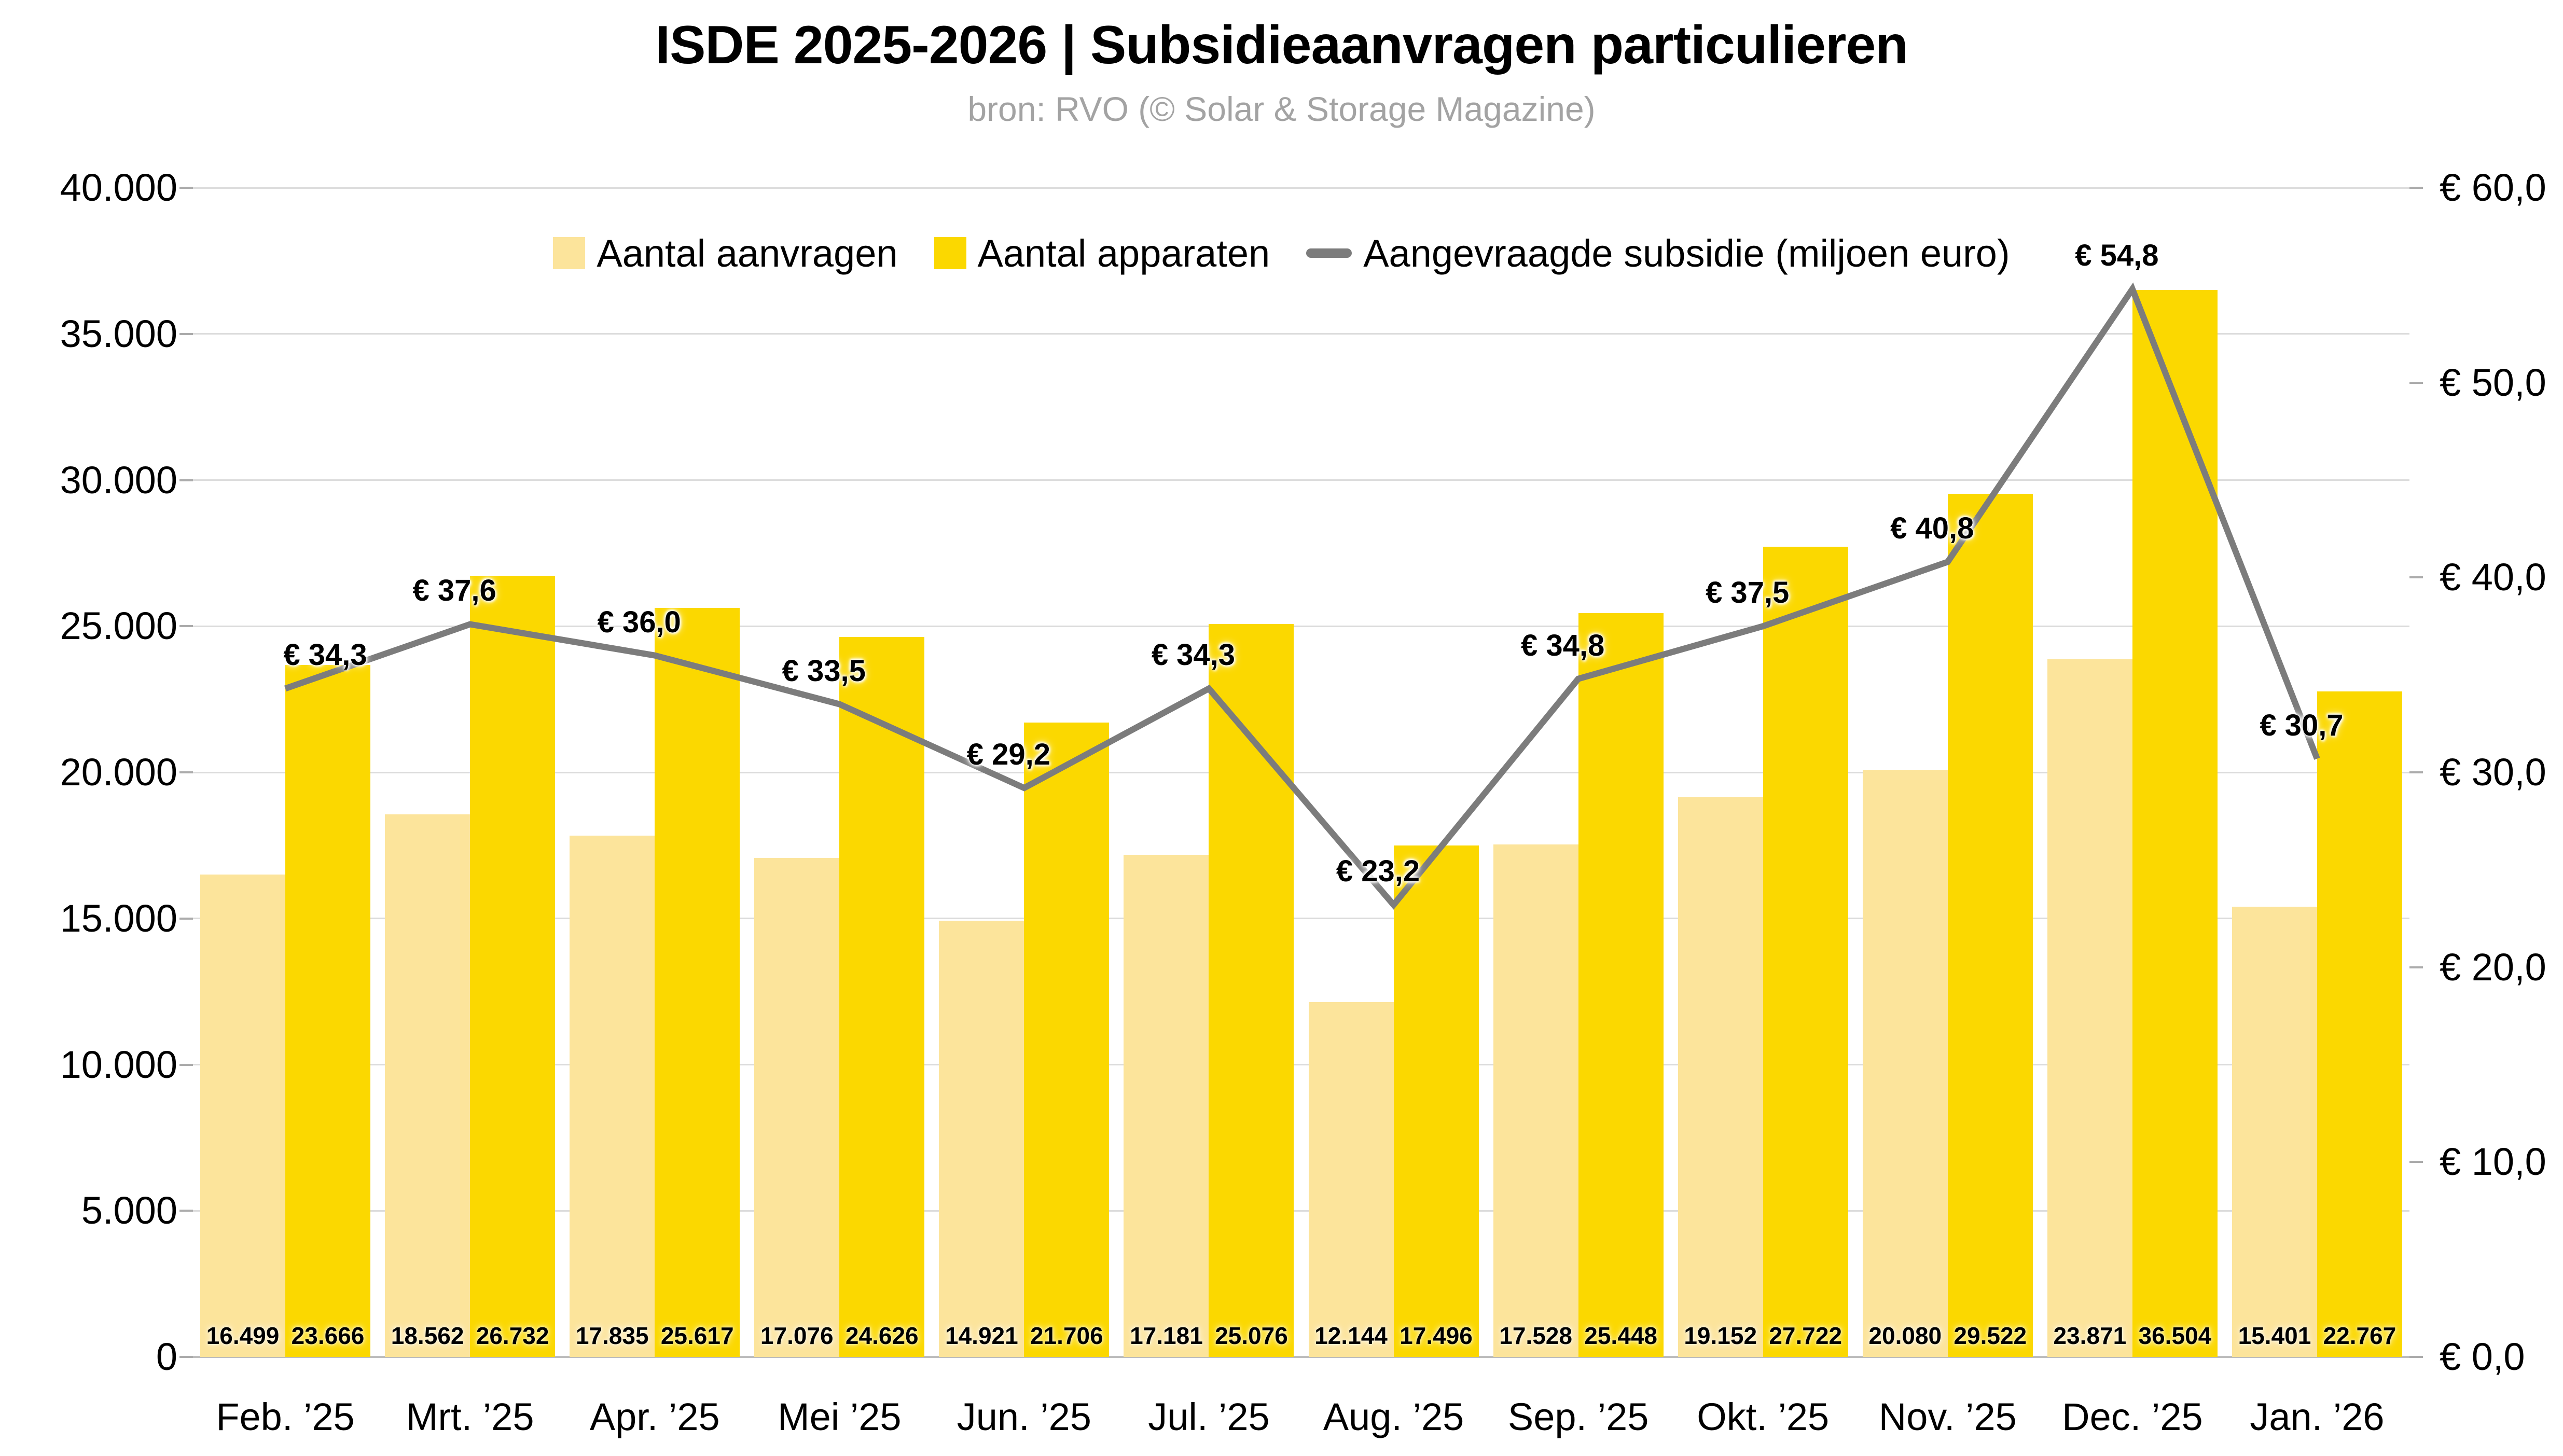 This screenshot has height=1456, width=2563. What do you see at coordinates (2493, 382) in the screenshot?
I see `right-axis-tick-label: € 50,0` at bounding box center [2493, 382].